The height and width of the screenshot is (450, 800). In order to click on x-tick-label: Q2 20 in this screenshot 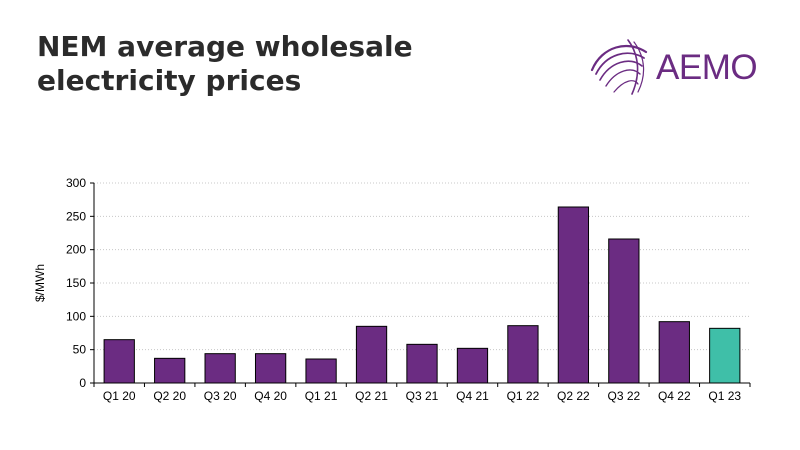, I will do `click(169, 396)`.